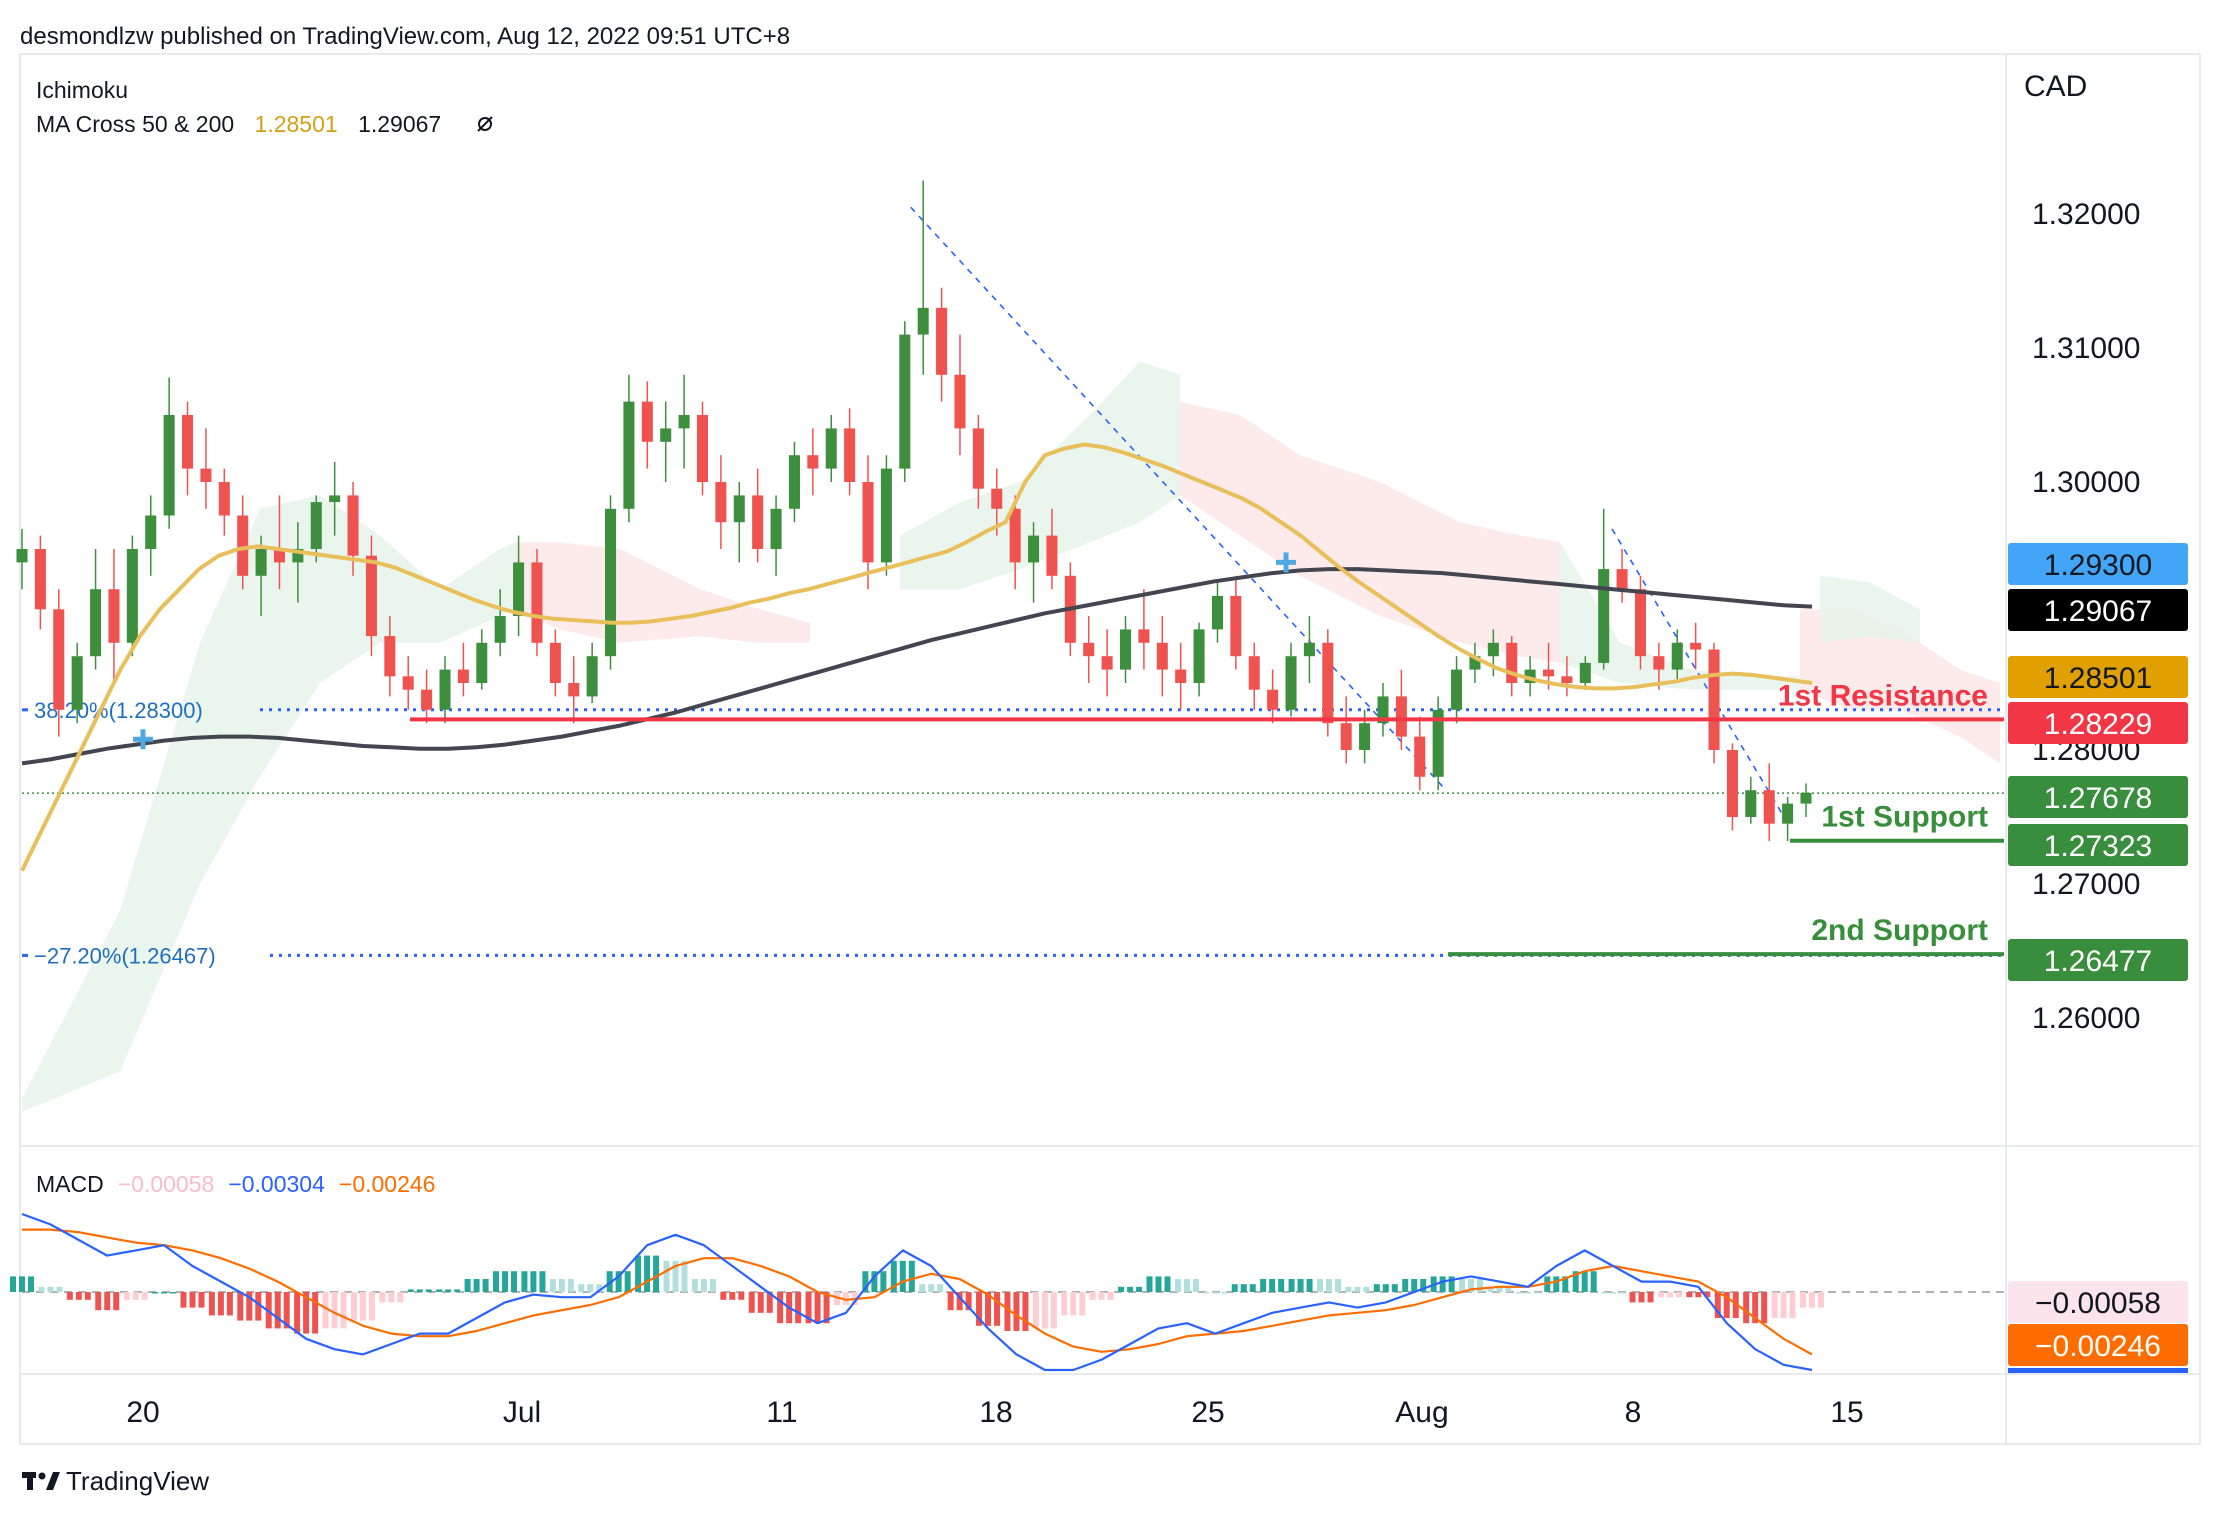 The height and width of the screenshot is (1516, 2220). Describe the element at coordinates (2086, 884) in the screenshot. I see `price-tick-label: 1.27000` at that location.